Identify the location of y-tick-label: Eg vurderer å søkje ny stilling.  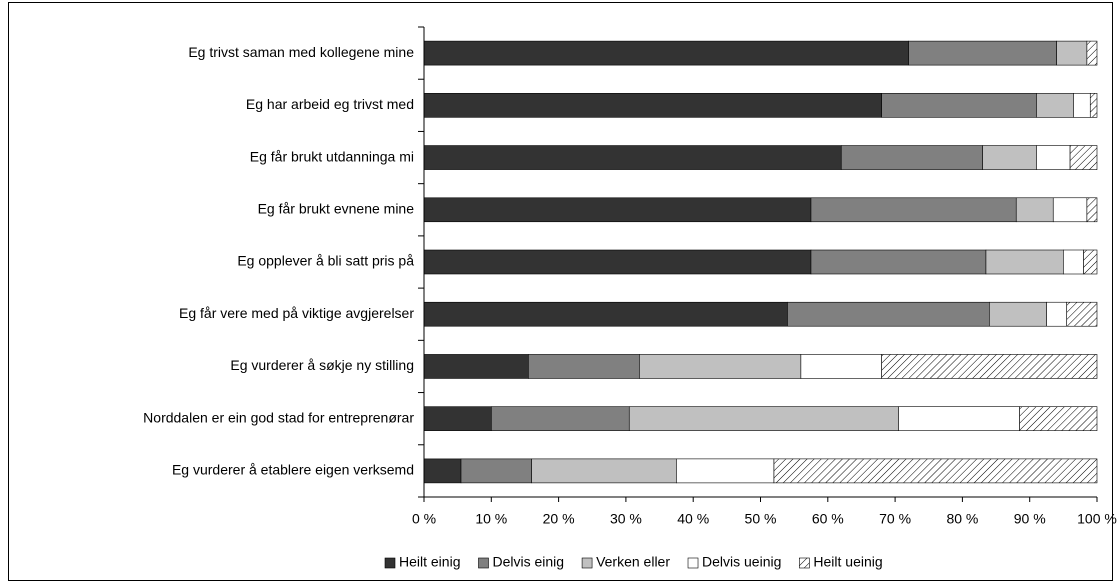
(322, 365).